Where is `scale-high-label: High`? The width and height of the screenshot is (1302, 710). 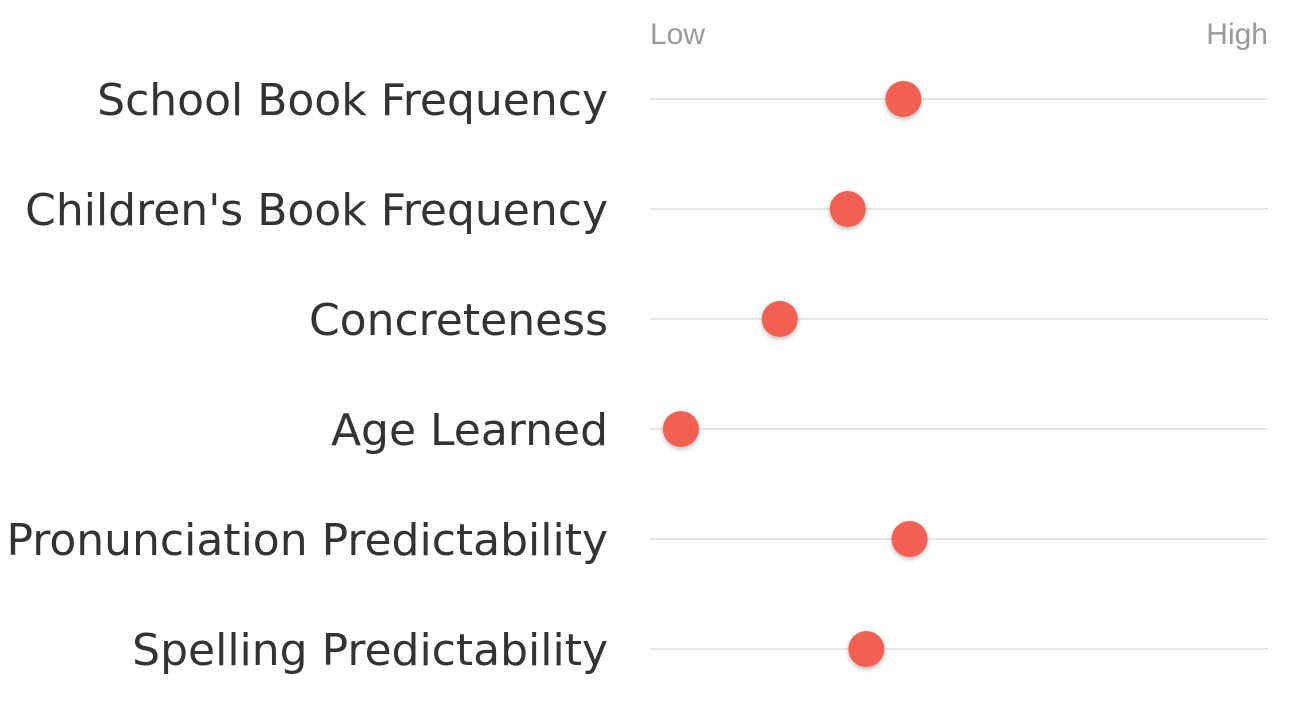
scale-high-label: High is located at coordinates (1237, 34).